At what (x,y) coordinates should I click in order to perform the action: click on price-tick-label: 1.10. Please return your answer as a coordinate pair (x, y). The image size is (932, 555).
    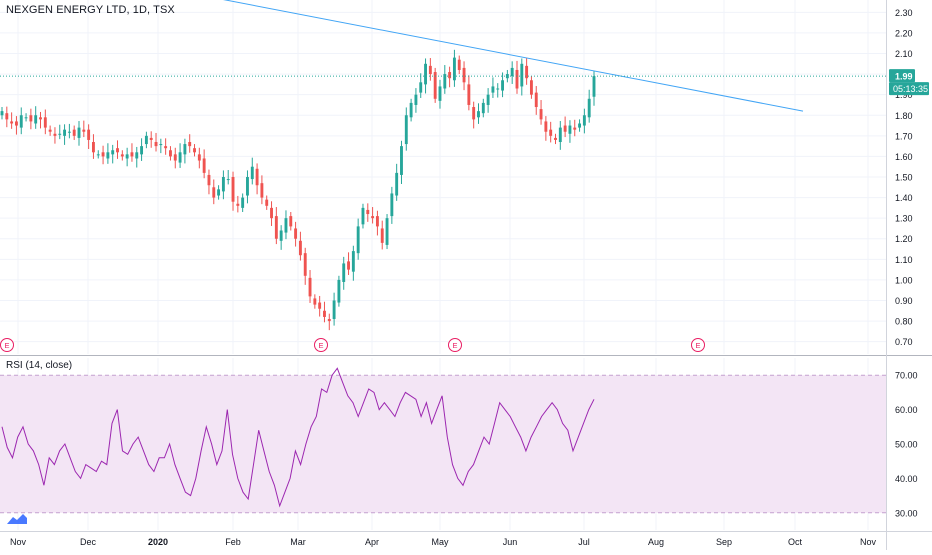
    Looking at the image, I should click on (904, 260).